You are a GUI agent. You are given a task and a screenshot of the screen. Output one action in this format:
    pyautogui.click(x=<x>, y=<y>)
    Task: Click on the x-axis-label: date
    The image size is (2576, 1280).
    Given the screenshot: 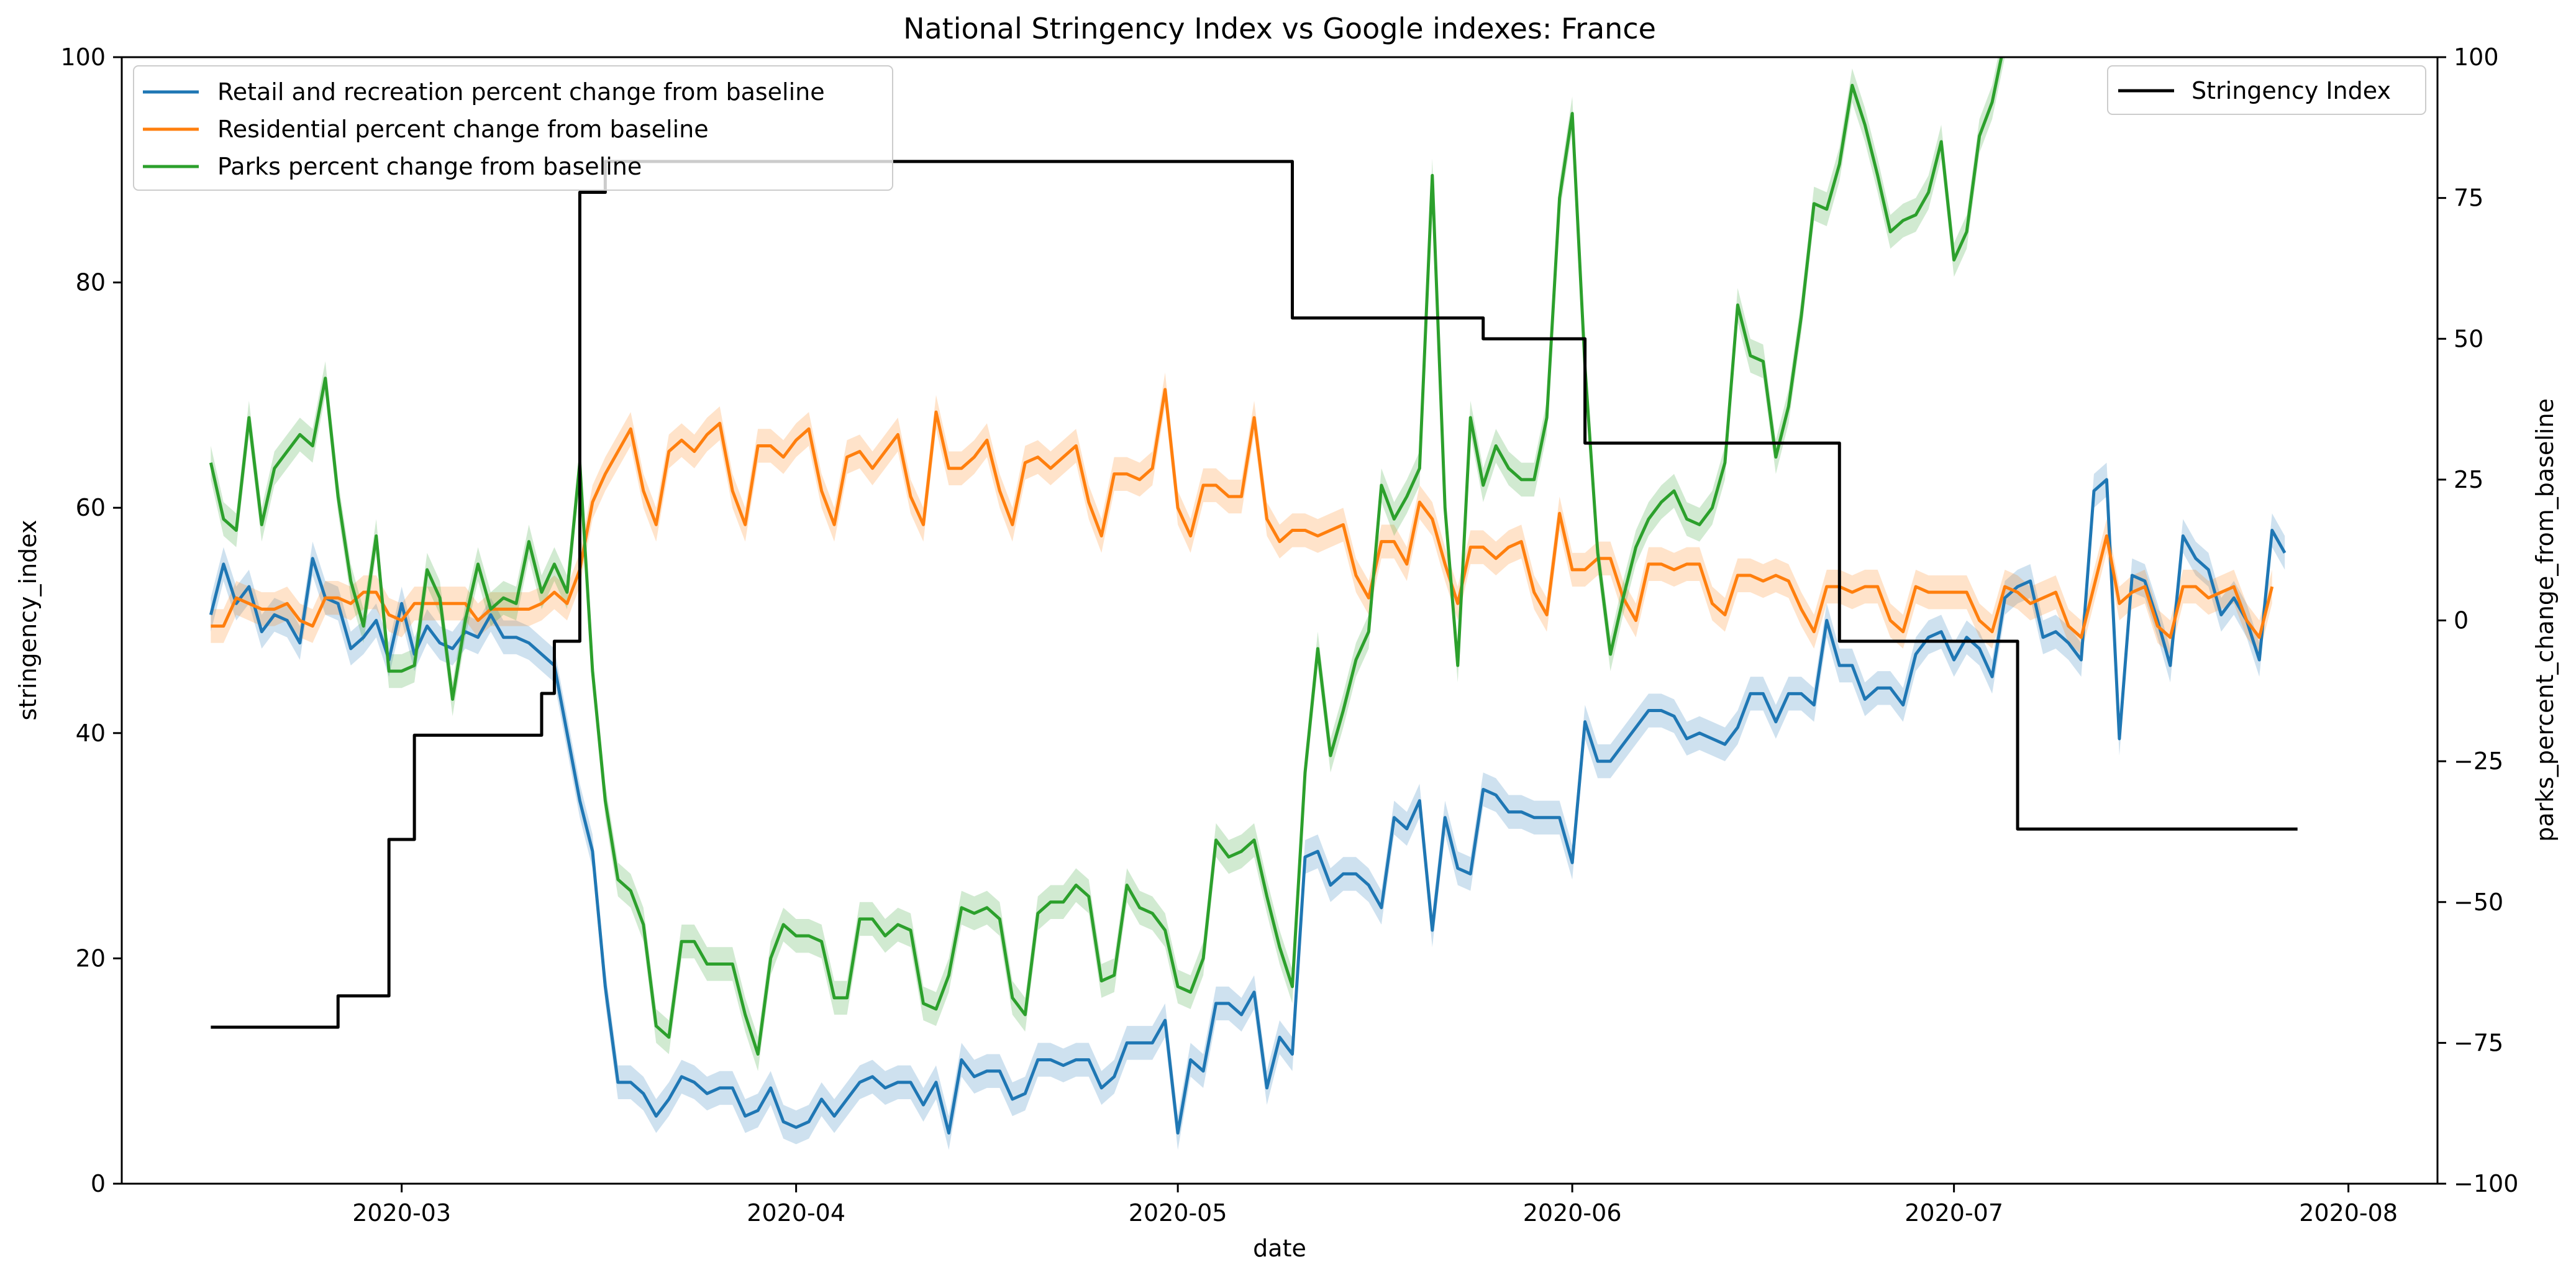 What is the action you would take?
    pyautogui.click(x=1279, y=1248)
    